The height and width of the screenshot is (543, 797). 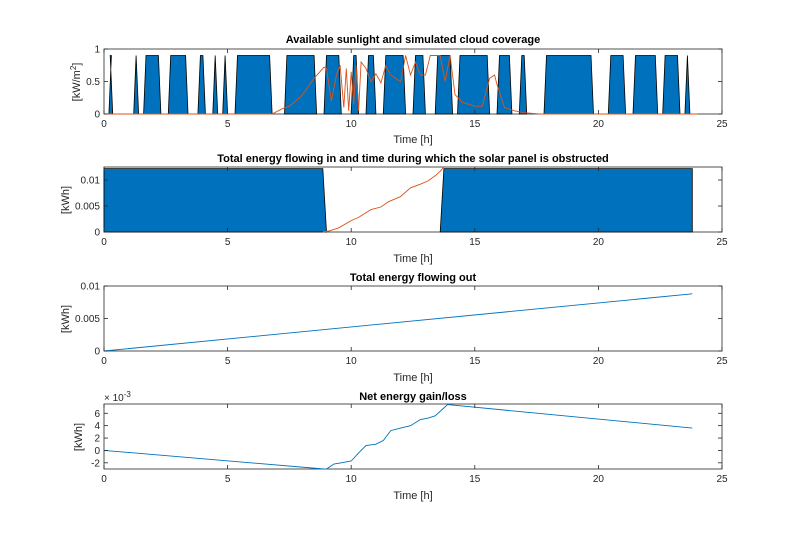 What do you see at coordinates (79, 437) in the screenshot?
I see `panel-net-energy-ylabel: [kWh]` at bounding box center [79, 437].